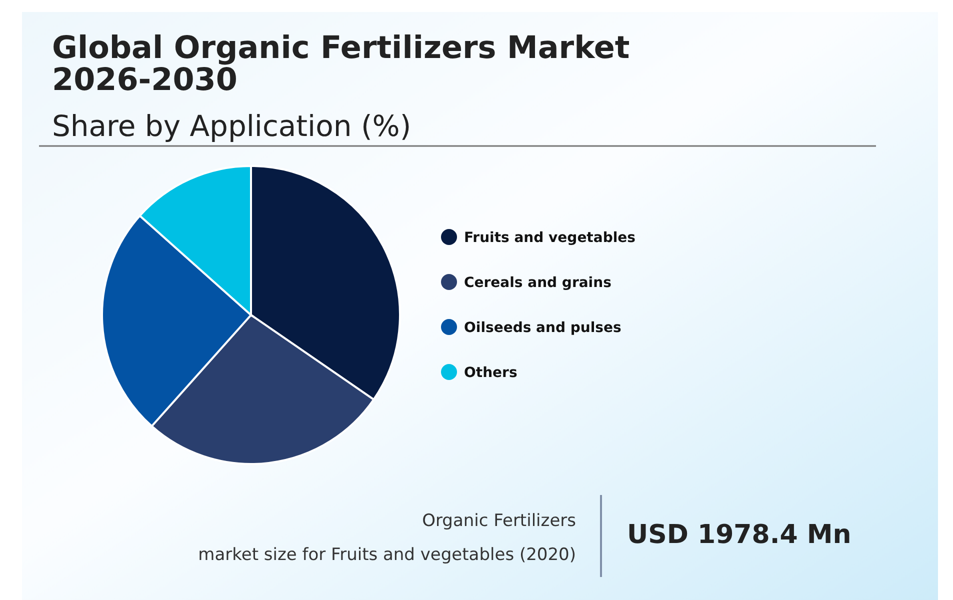 The height and width of the screenshot is (600, 953). What do you see at coordinates (491, 373) in the screenshot?
I see `legend-label: Others` at bounding box center [491, 373].